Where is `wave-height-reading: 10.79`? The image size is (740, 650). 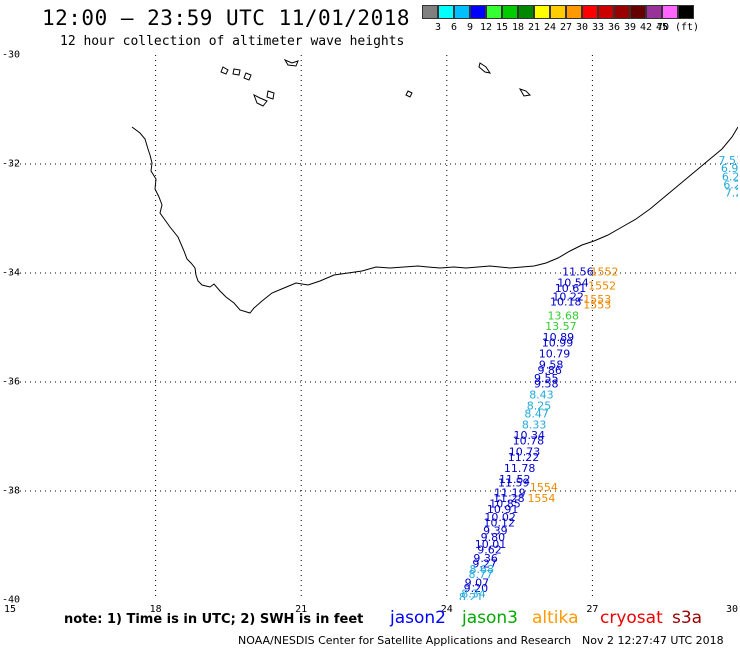 wave-height-reading: 10.79 is located at coordinates (555, 353).